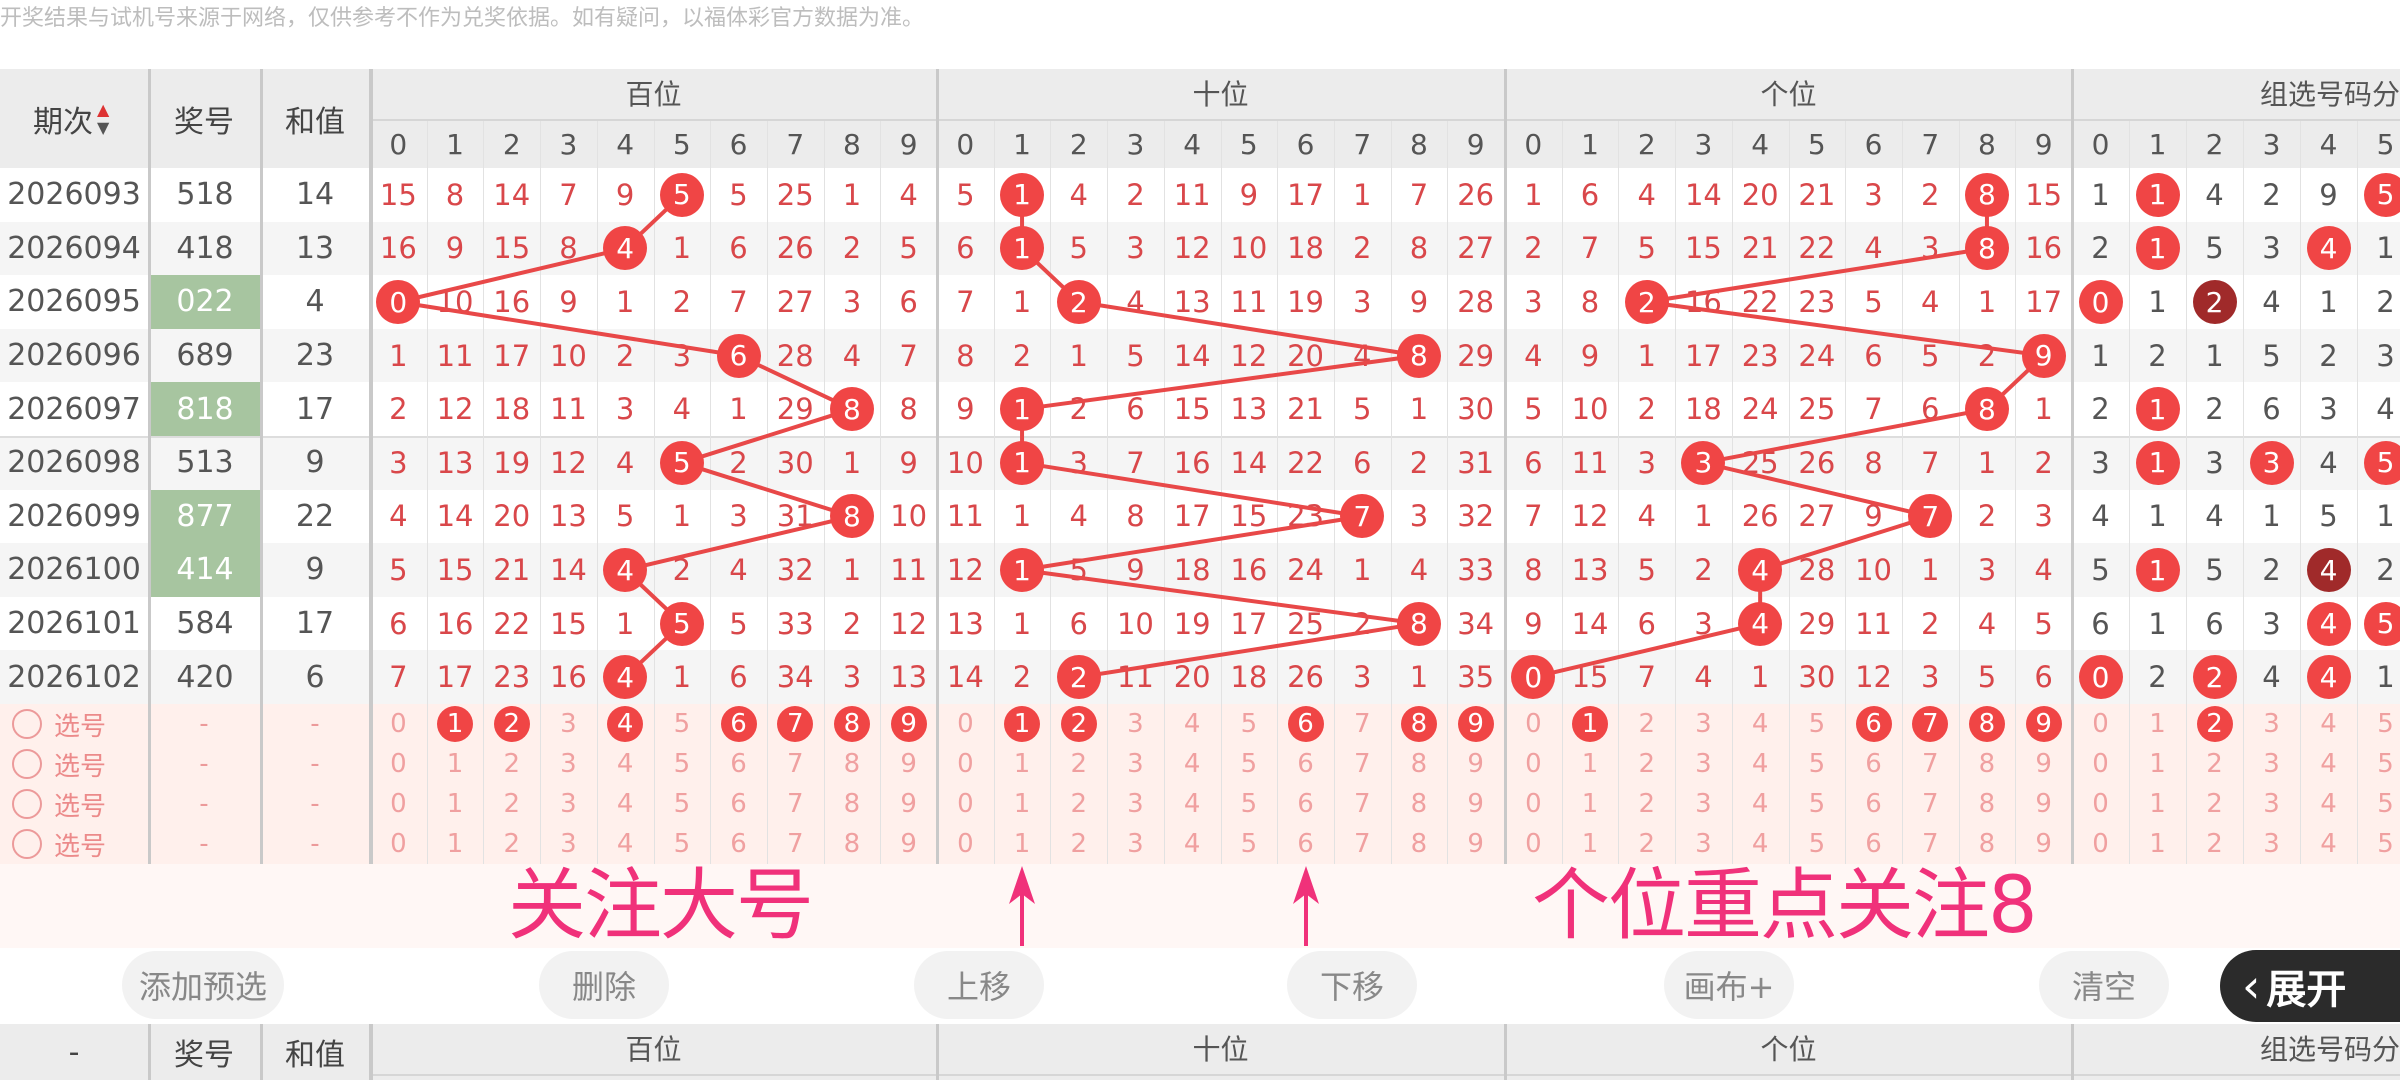 The height and width of the screenshot is (1080, 2400). What do you see at coordinates (1729, 985) in the screenshot?
I see `canvas-plus-button: 画布+` at bounding box center [1729, 985].